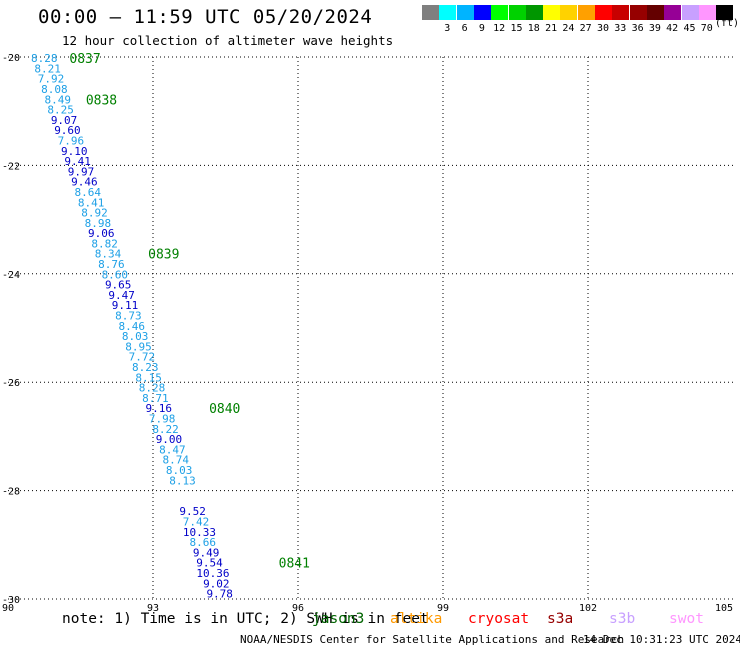 The image size is (740, 650). I want to click on data-point-label: 8.74, so click(175, 460).